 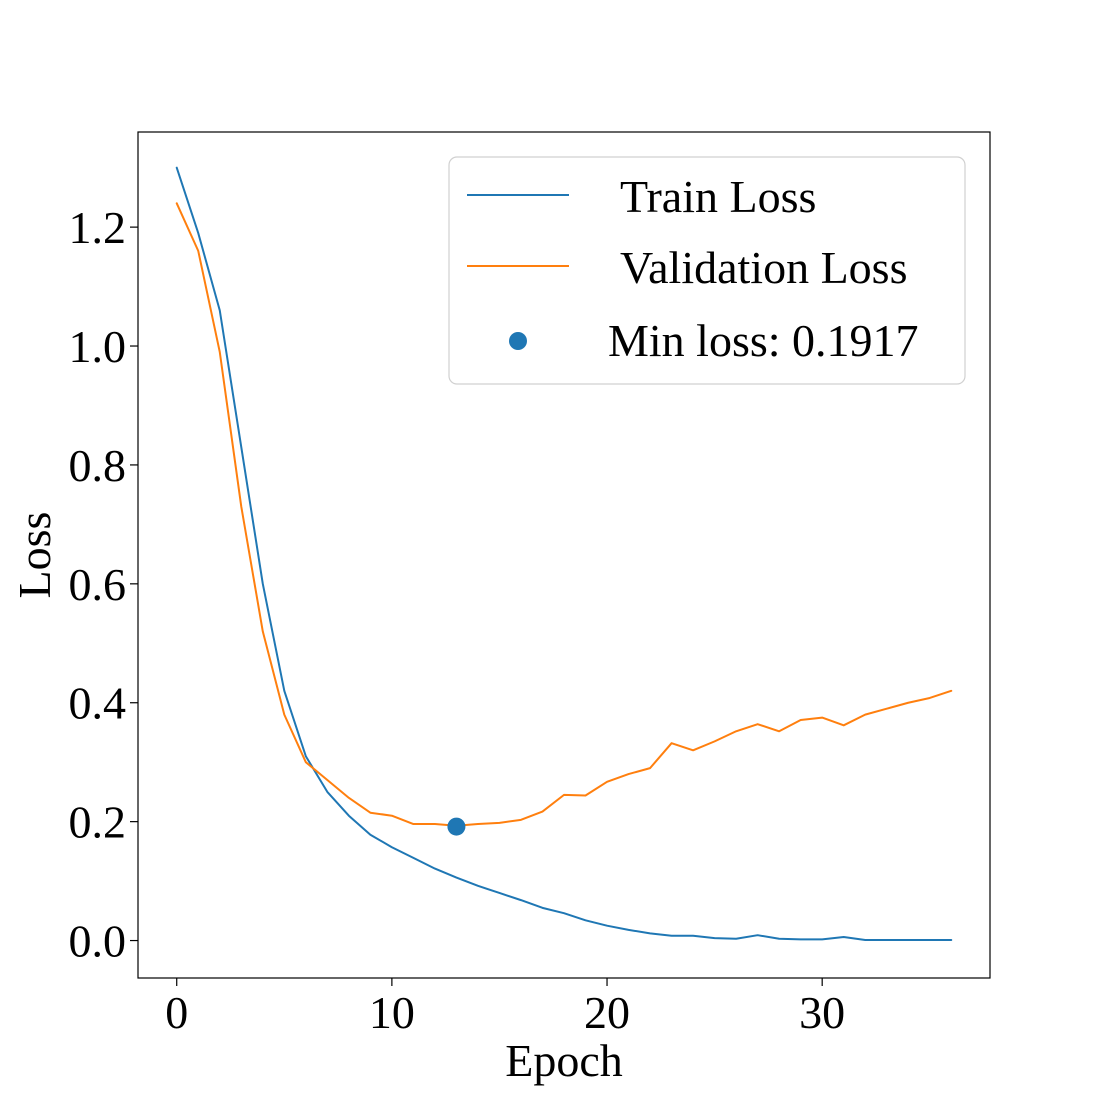 I want to click on x-tick-label: 0, so click(x=176, y=1012).